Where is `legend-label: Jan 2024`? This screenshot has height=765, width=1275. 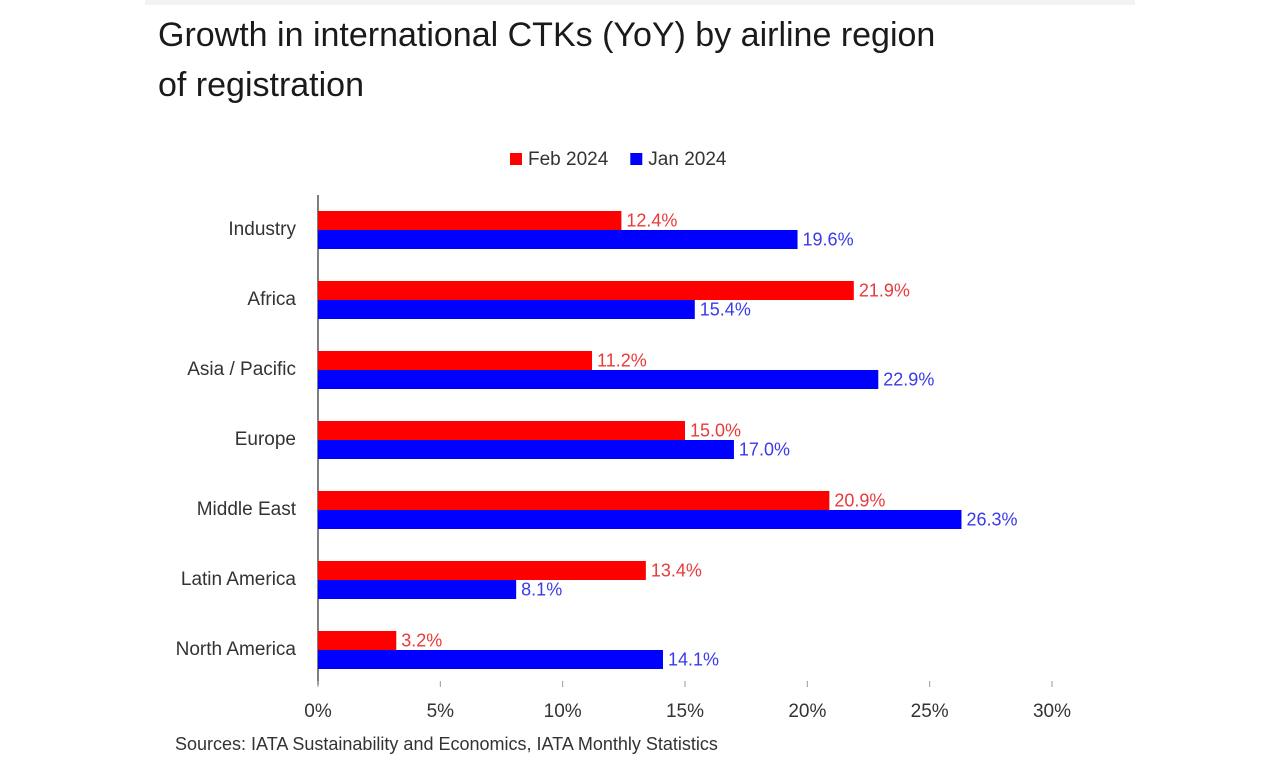 legend-label: Jan 2024 is located at coordinates (687, 159).